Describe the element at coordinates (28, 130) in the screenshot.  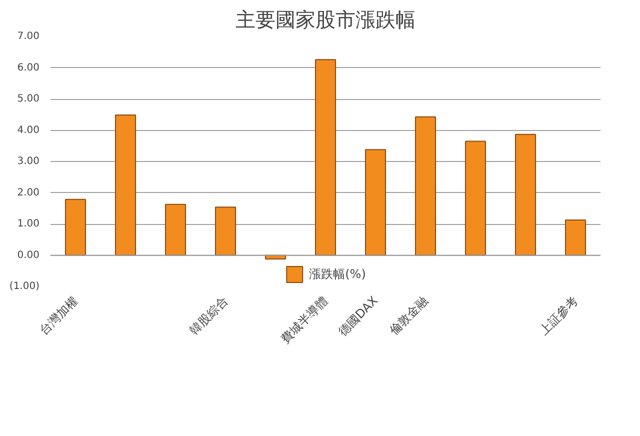
I see `y-tick-label: 4.00` at that location.